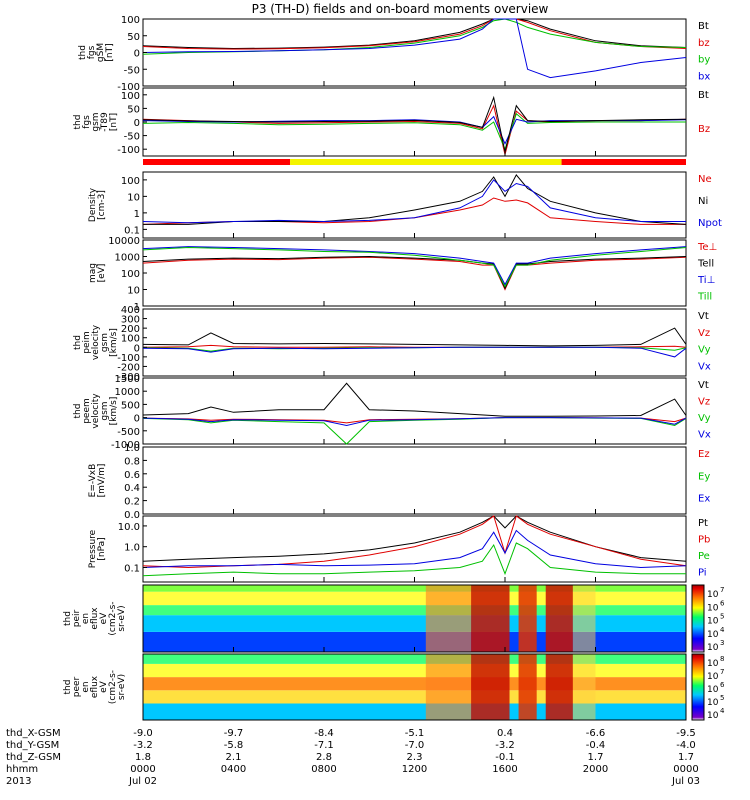 The height and width of the screenshot is (800, 750). What do you see at coordinates (93, 481) in the screenshot?
I see `y-axis-label: E=-VxB` at bounding box center [93, 481].